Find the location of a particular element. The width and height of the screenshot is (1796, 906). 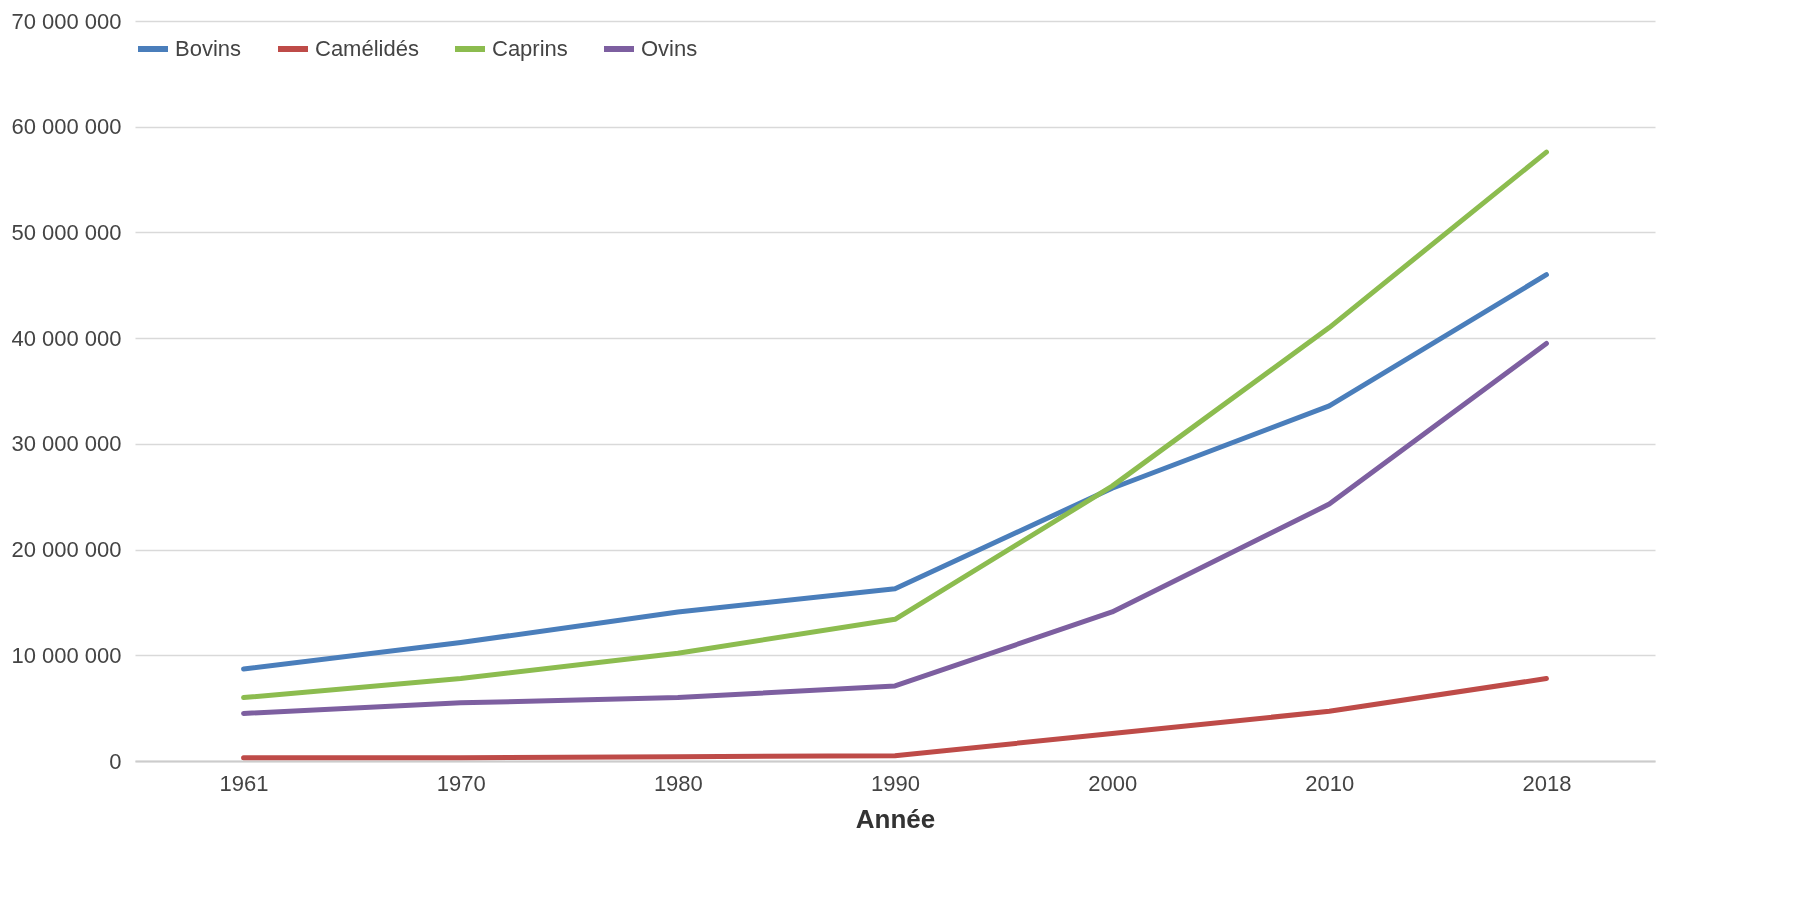

y-tick-label: 50 000 000 is located at coordinates (66, 232).